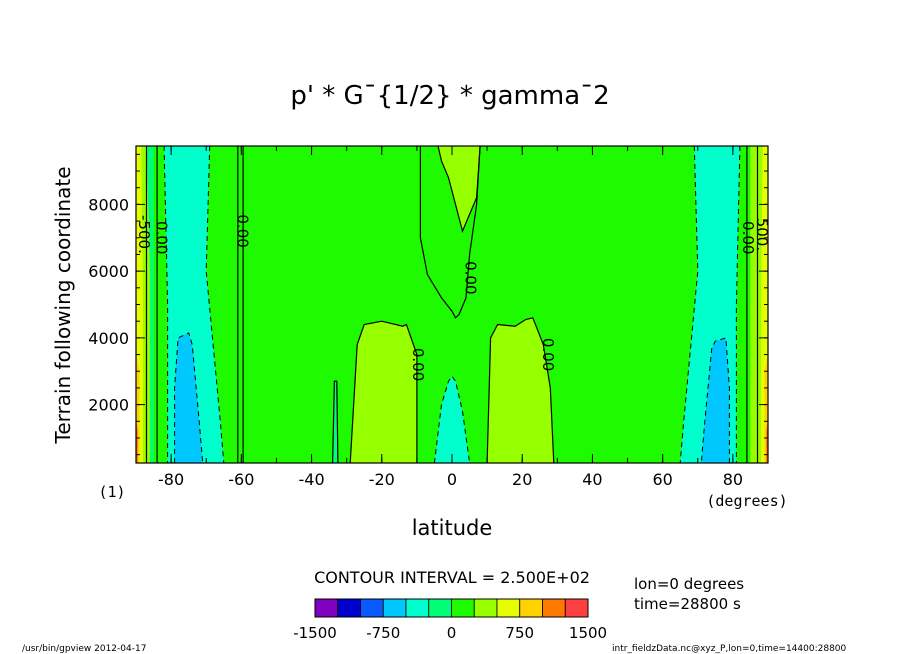 This screenshot has width=904, height=654. I want to click on x-tick-label: 40, so click(592, 479).